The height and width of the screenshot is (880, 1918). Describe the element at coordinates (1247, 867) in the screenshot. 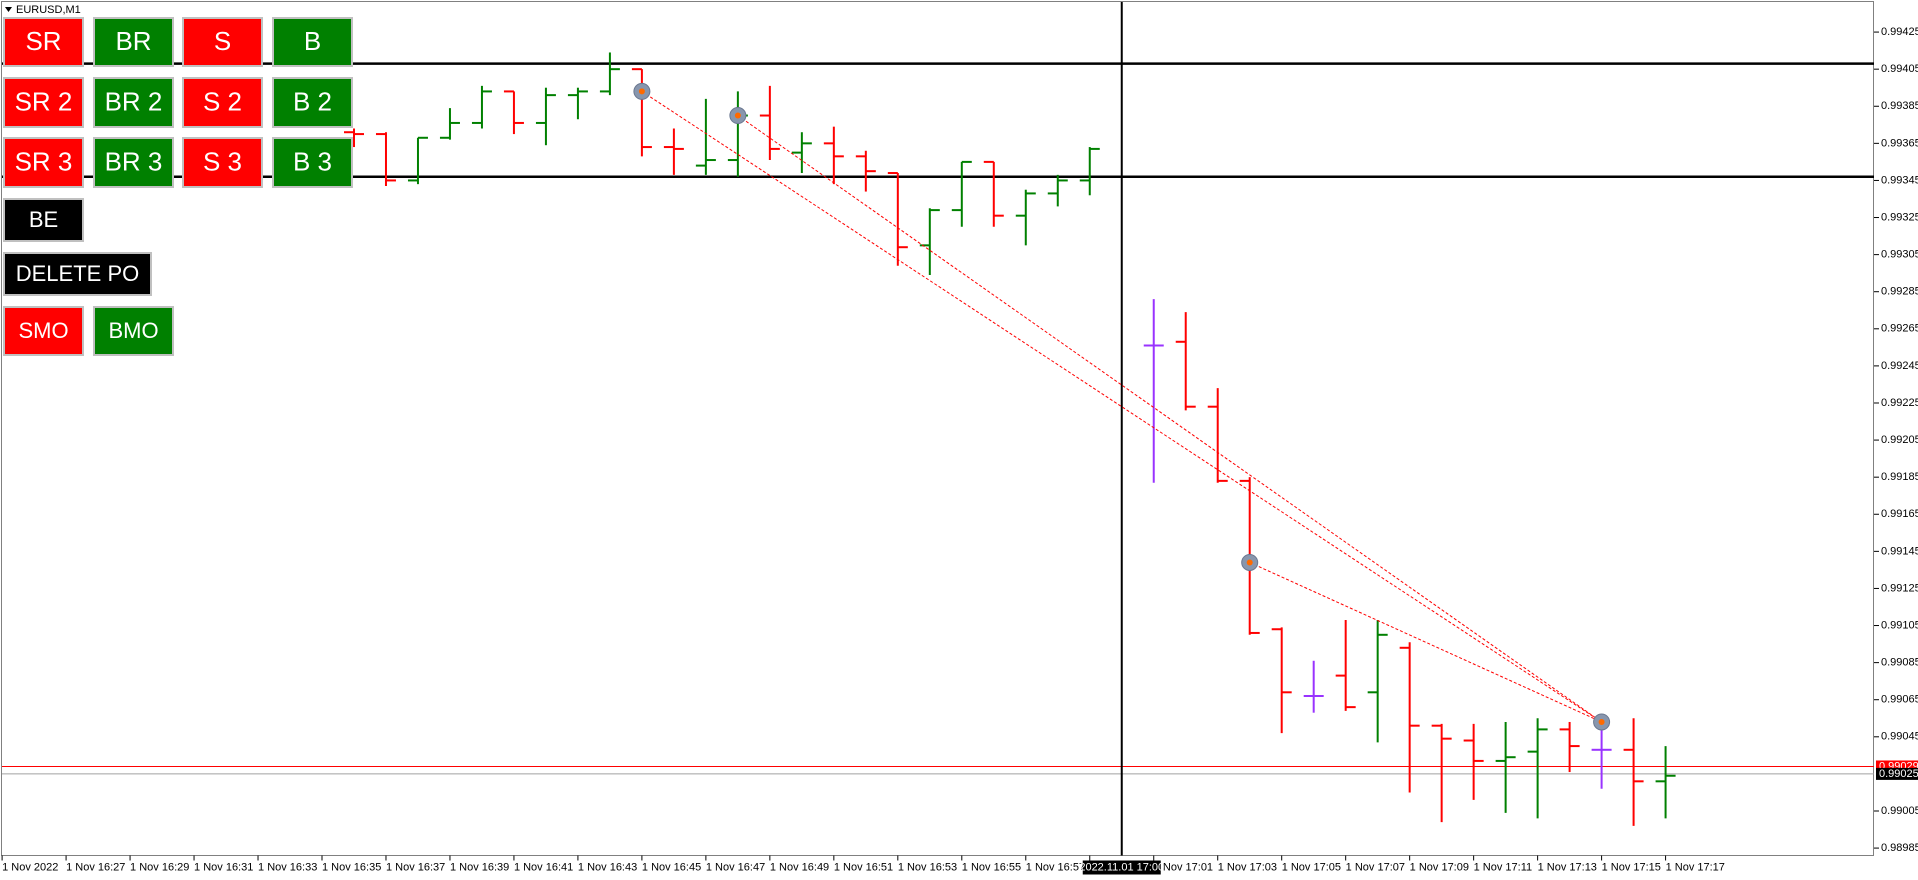

I see `x-tick-label: 1 Nov 17:03` at that location.